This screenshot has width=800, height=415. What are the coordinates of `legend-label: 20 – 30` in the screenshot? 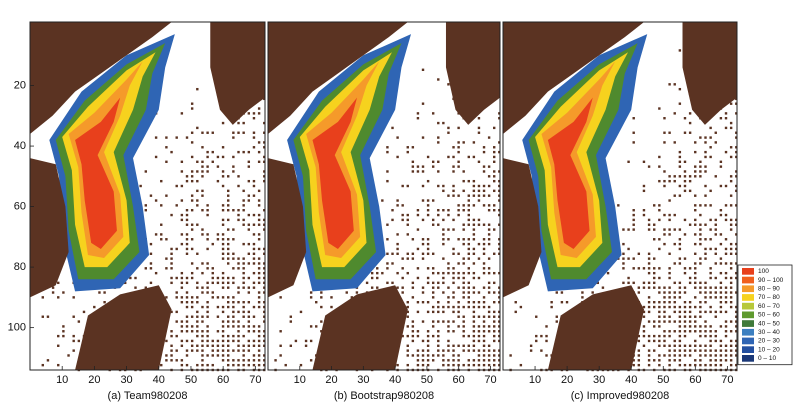 It's located at (769, 341).